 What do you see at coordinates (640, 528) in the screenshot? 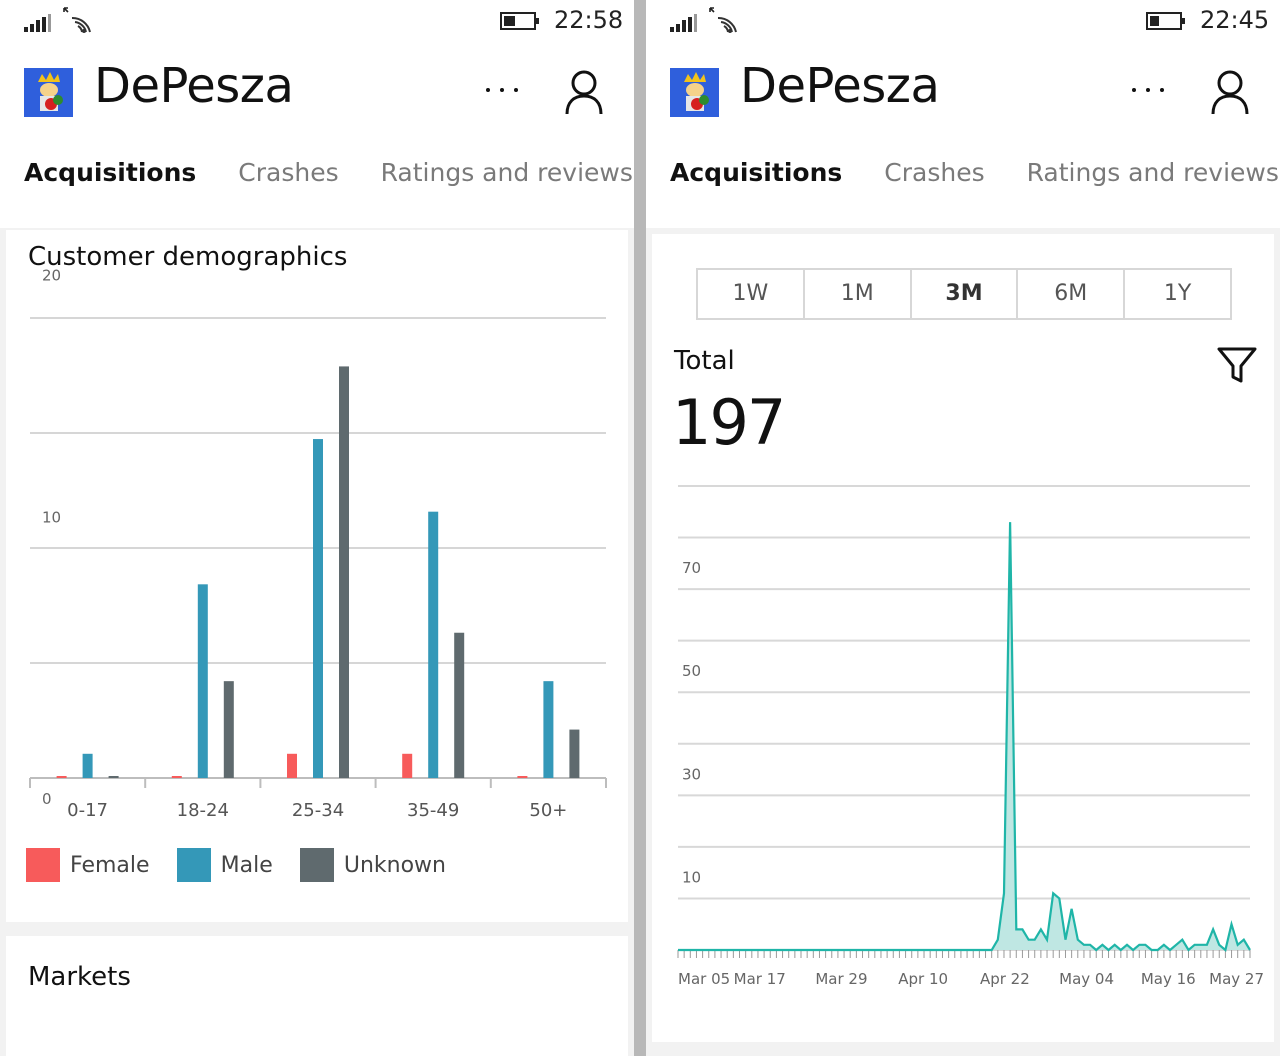
I see `screen-divider` at bounding box center [640, 528].